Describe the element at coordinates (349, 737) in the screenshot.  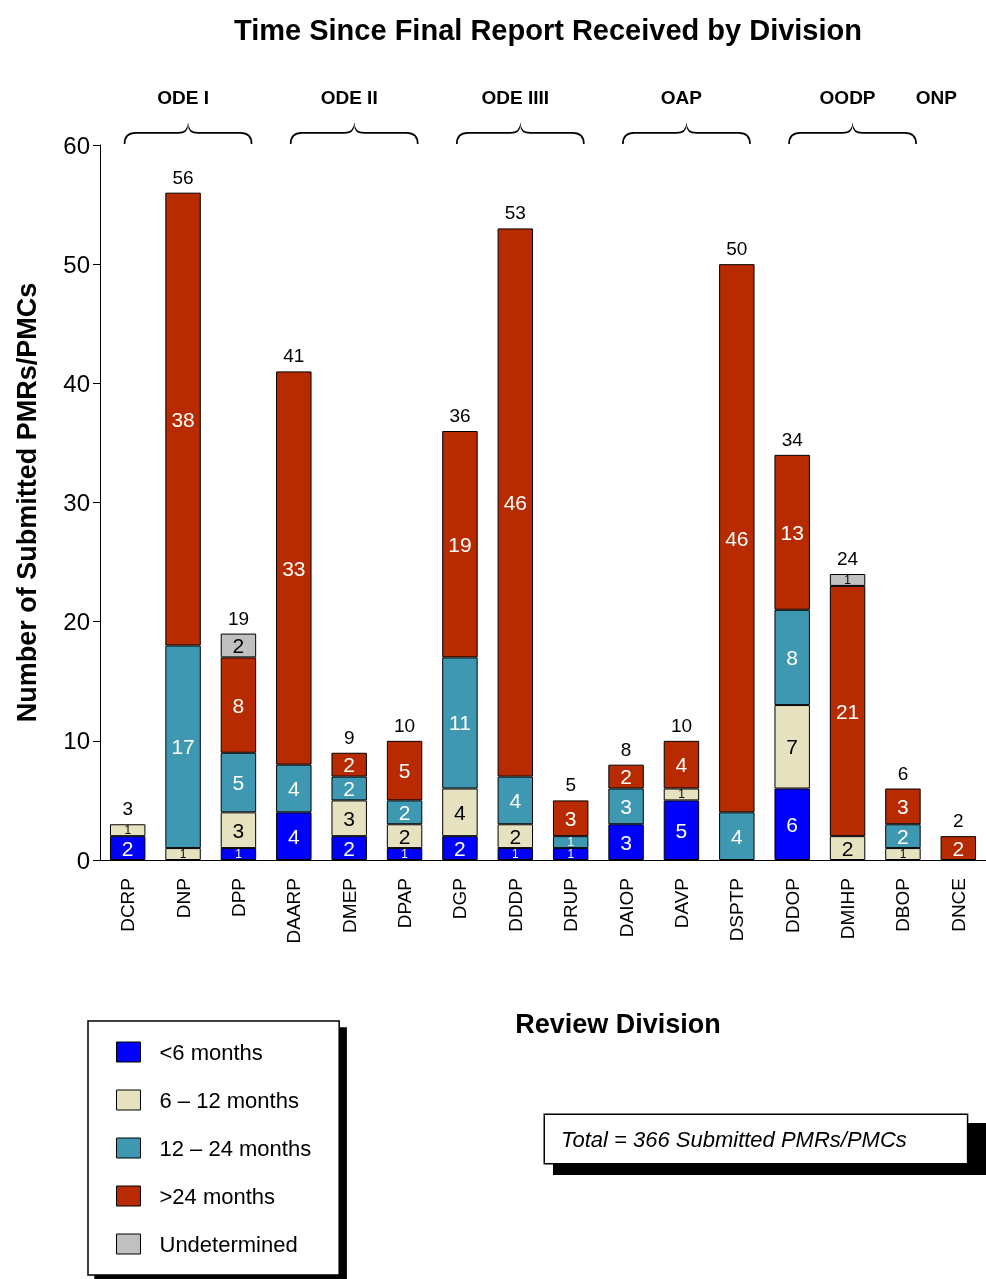
I see `total-label: 9` at that location.